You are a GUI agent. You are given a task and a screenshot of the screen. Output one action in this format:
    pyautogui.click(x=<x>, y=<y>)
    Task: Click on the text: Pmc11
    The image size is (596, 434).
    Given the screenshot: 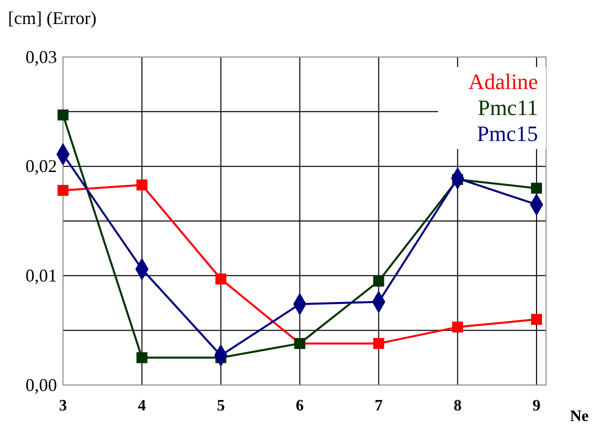 What is the action you would take?
    pyautogui.click(x=508, y=107)
    